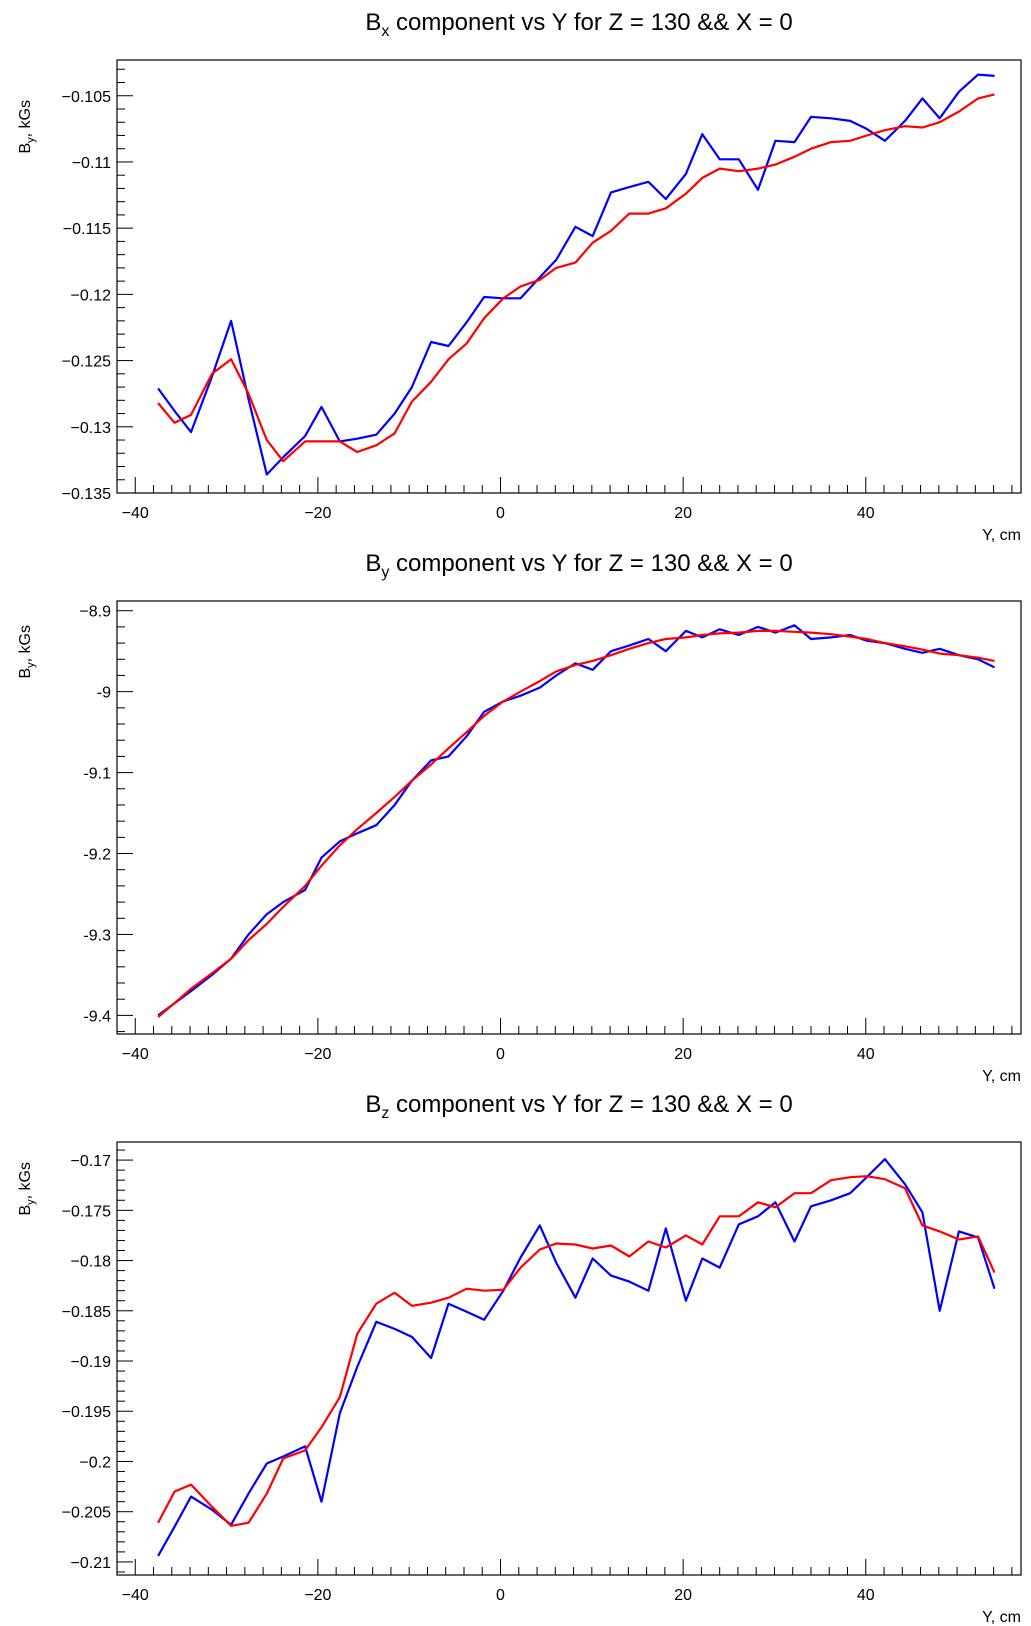 Image resolution: width=1031 pixels, height=1626 pixels. Describe the element at coordinates (97, 774) in the screenshot. I see `y-tick-label: -9.1` at that location.